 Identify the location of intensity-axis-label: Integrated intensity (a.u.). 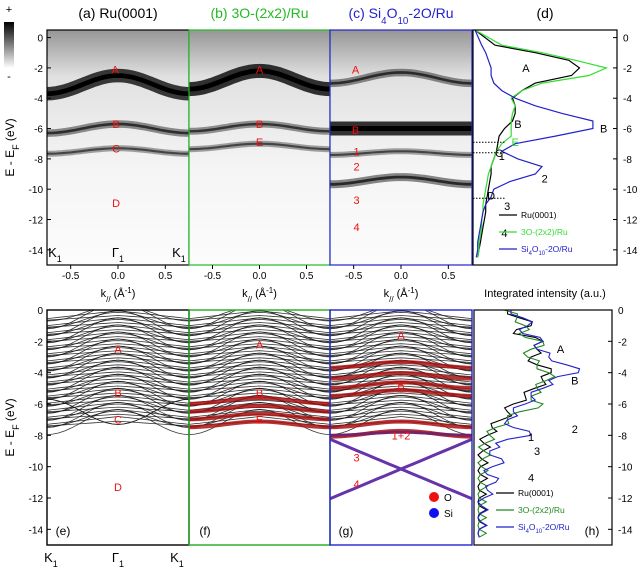
(545, 294).